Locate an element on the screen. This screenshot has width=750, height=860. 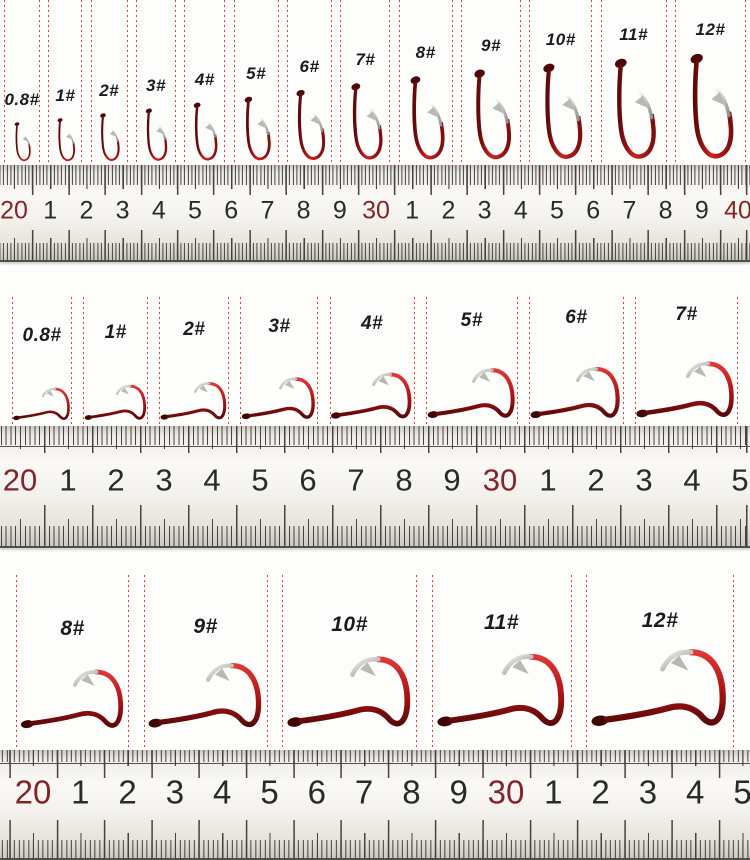
hook-size-label: 10# is located at coordinates (349, 624).